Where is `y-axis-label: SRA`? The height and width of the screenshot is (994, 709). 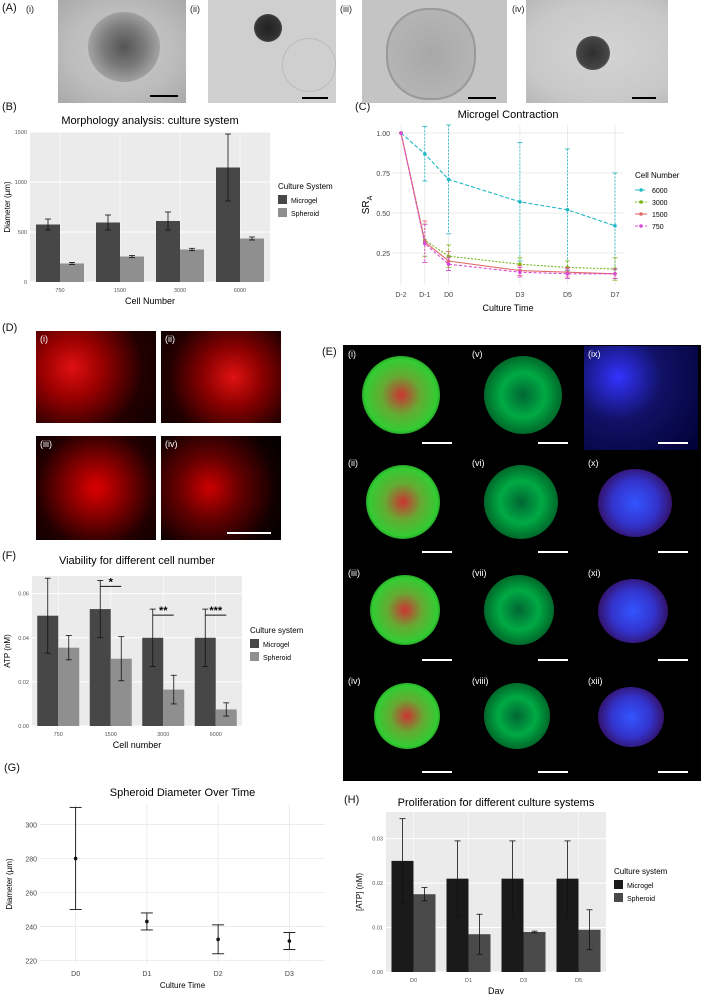 y-axis-label: SRA is located at coordinates (367, 204).